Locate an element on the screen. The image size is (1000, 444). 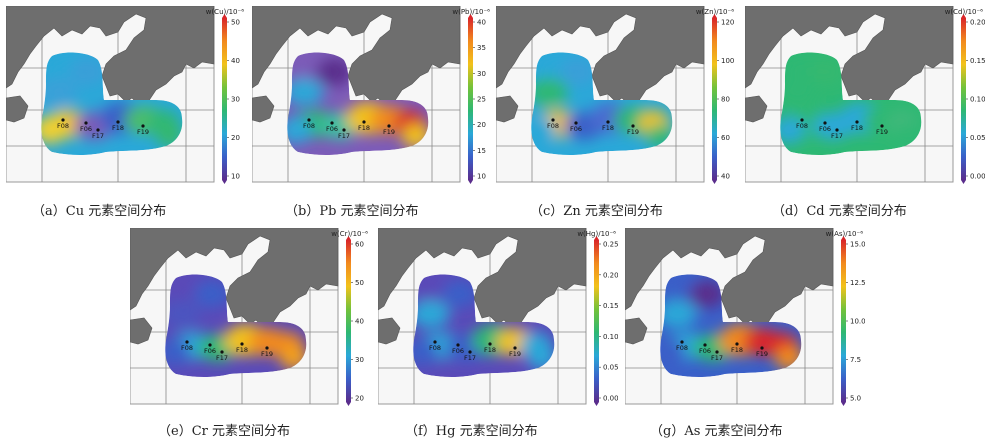
scale-tick-label: 7.5 is located at coordinates (855, 360).